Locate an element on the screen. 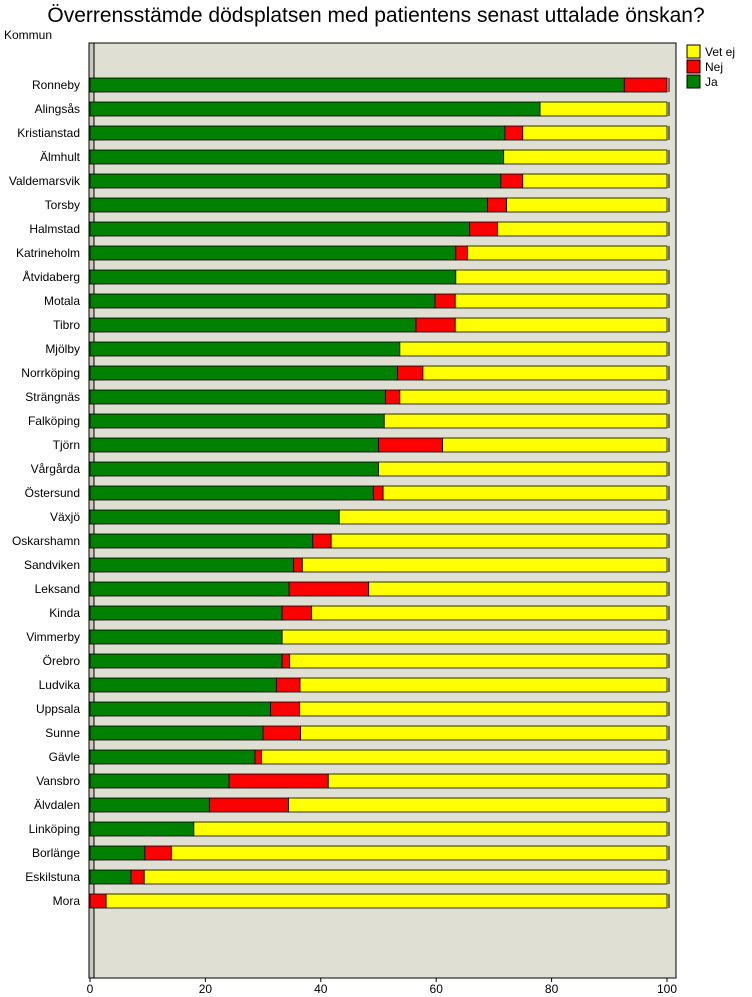  category-label: Eskilstuna is located at coordinates (52, 877).